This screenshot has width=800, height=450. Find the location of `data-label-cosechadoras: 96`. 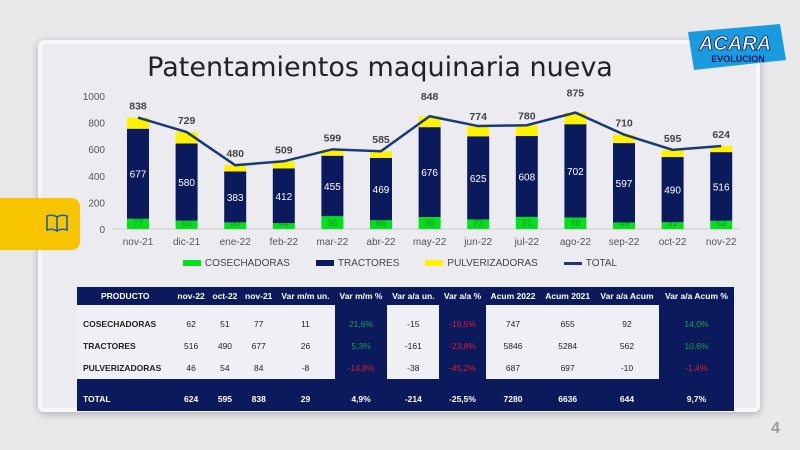

data-label-cosechadoras: 96 is located at coordinates (332, 223).